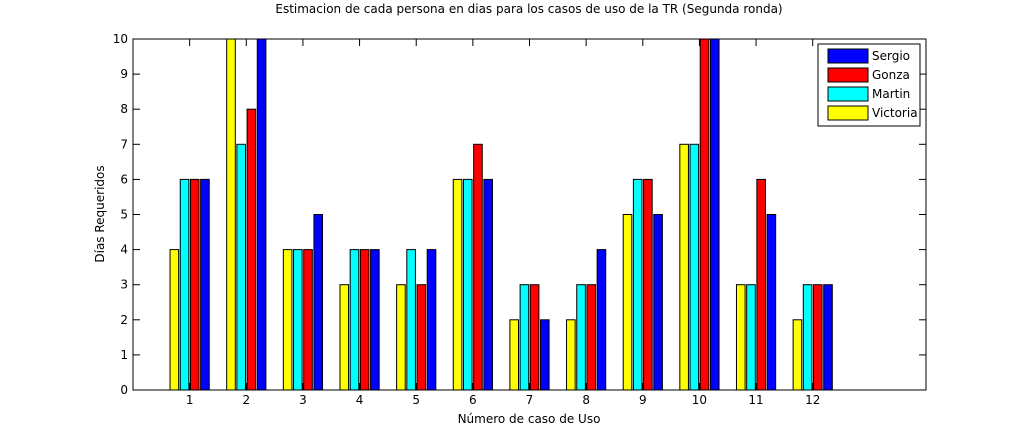 The height and width of the screenshot is (438, 1024). Describe the element at coordinates (124, 74) in the screenshot. I see `y-tick-label: 9` at that location.